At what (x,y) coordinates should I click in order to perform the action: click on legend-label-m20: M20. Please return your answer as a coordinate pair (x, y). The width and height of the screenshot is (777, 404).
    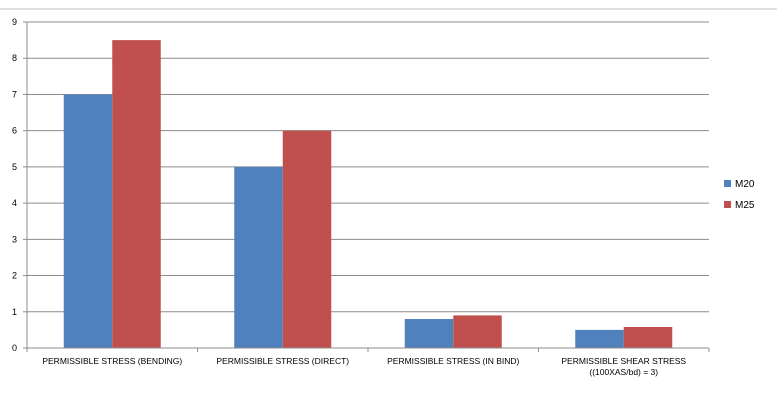
    Looking at the image, I should click on (745, 184).